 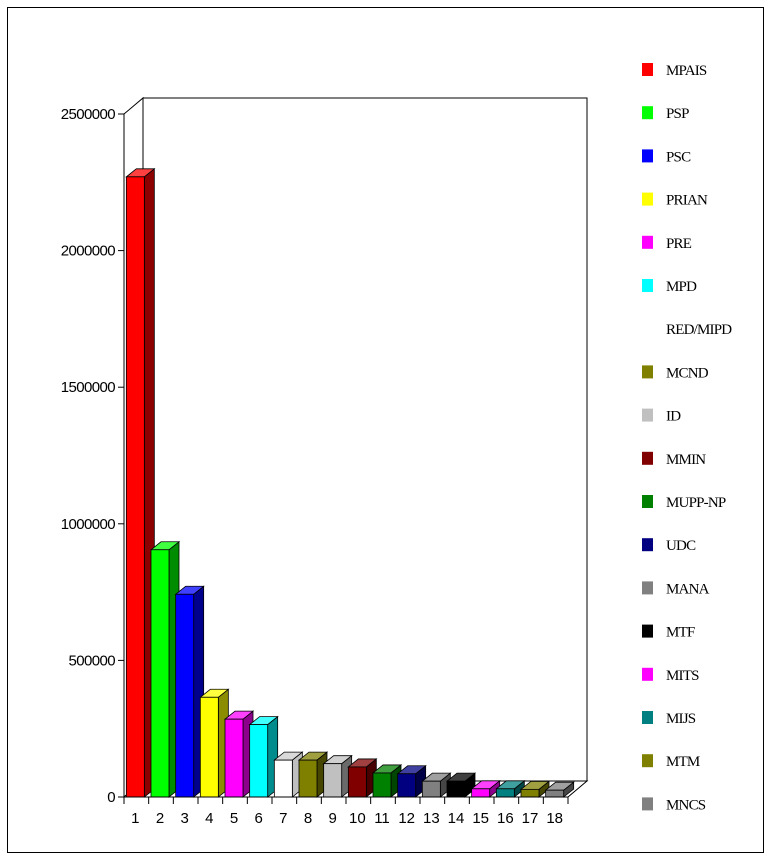 What do you see at coordinates (683, 762) in the screenshot?
I see `legend-label: MTM` at bounding box center [683, 762].